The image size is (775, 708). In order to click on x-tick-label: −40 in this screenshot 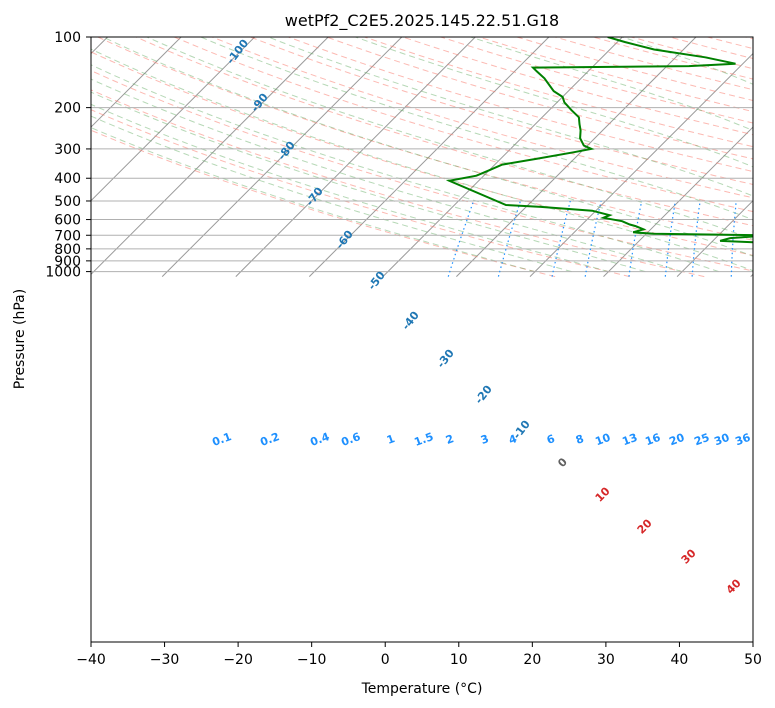, I will do `click(91, 660)`.